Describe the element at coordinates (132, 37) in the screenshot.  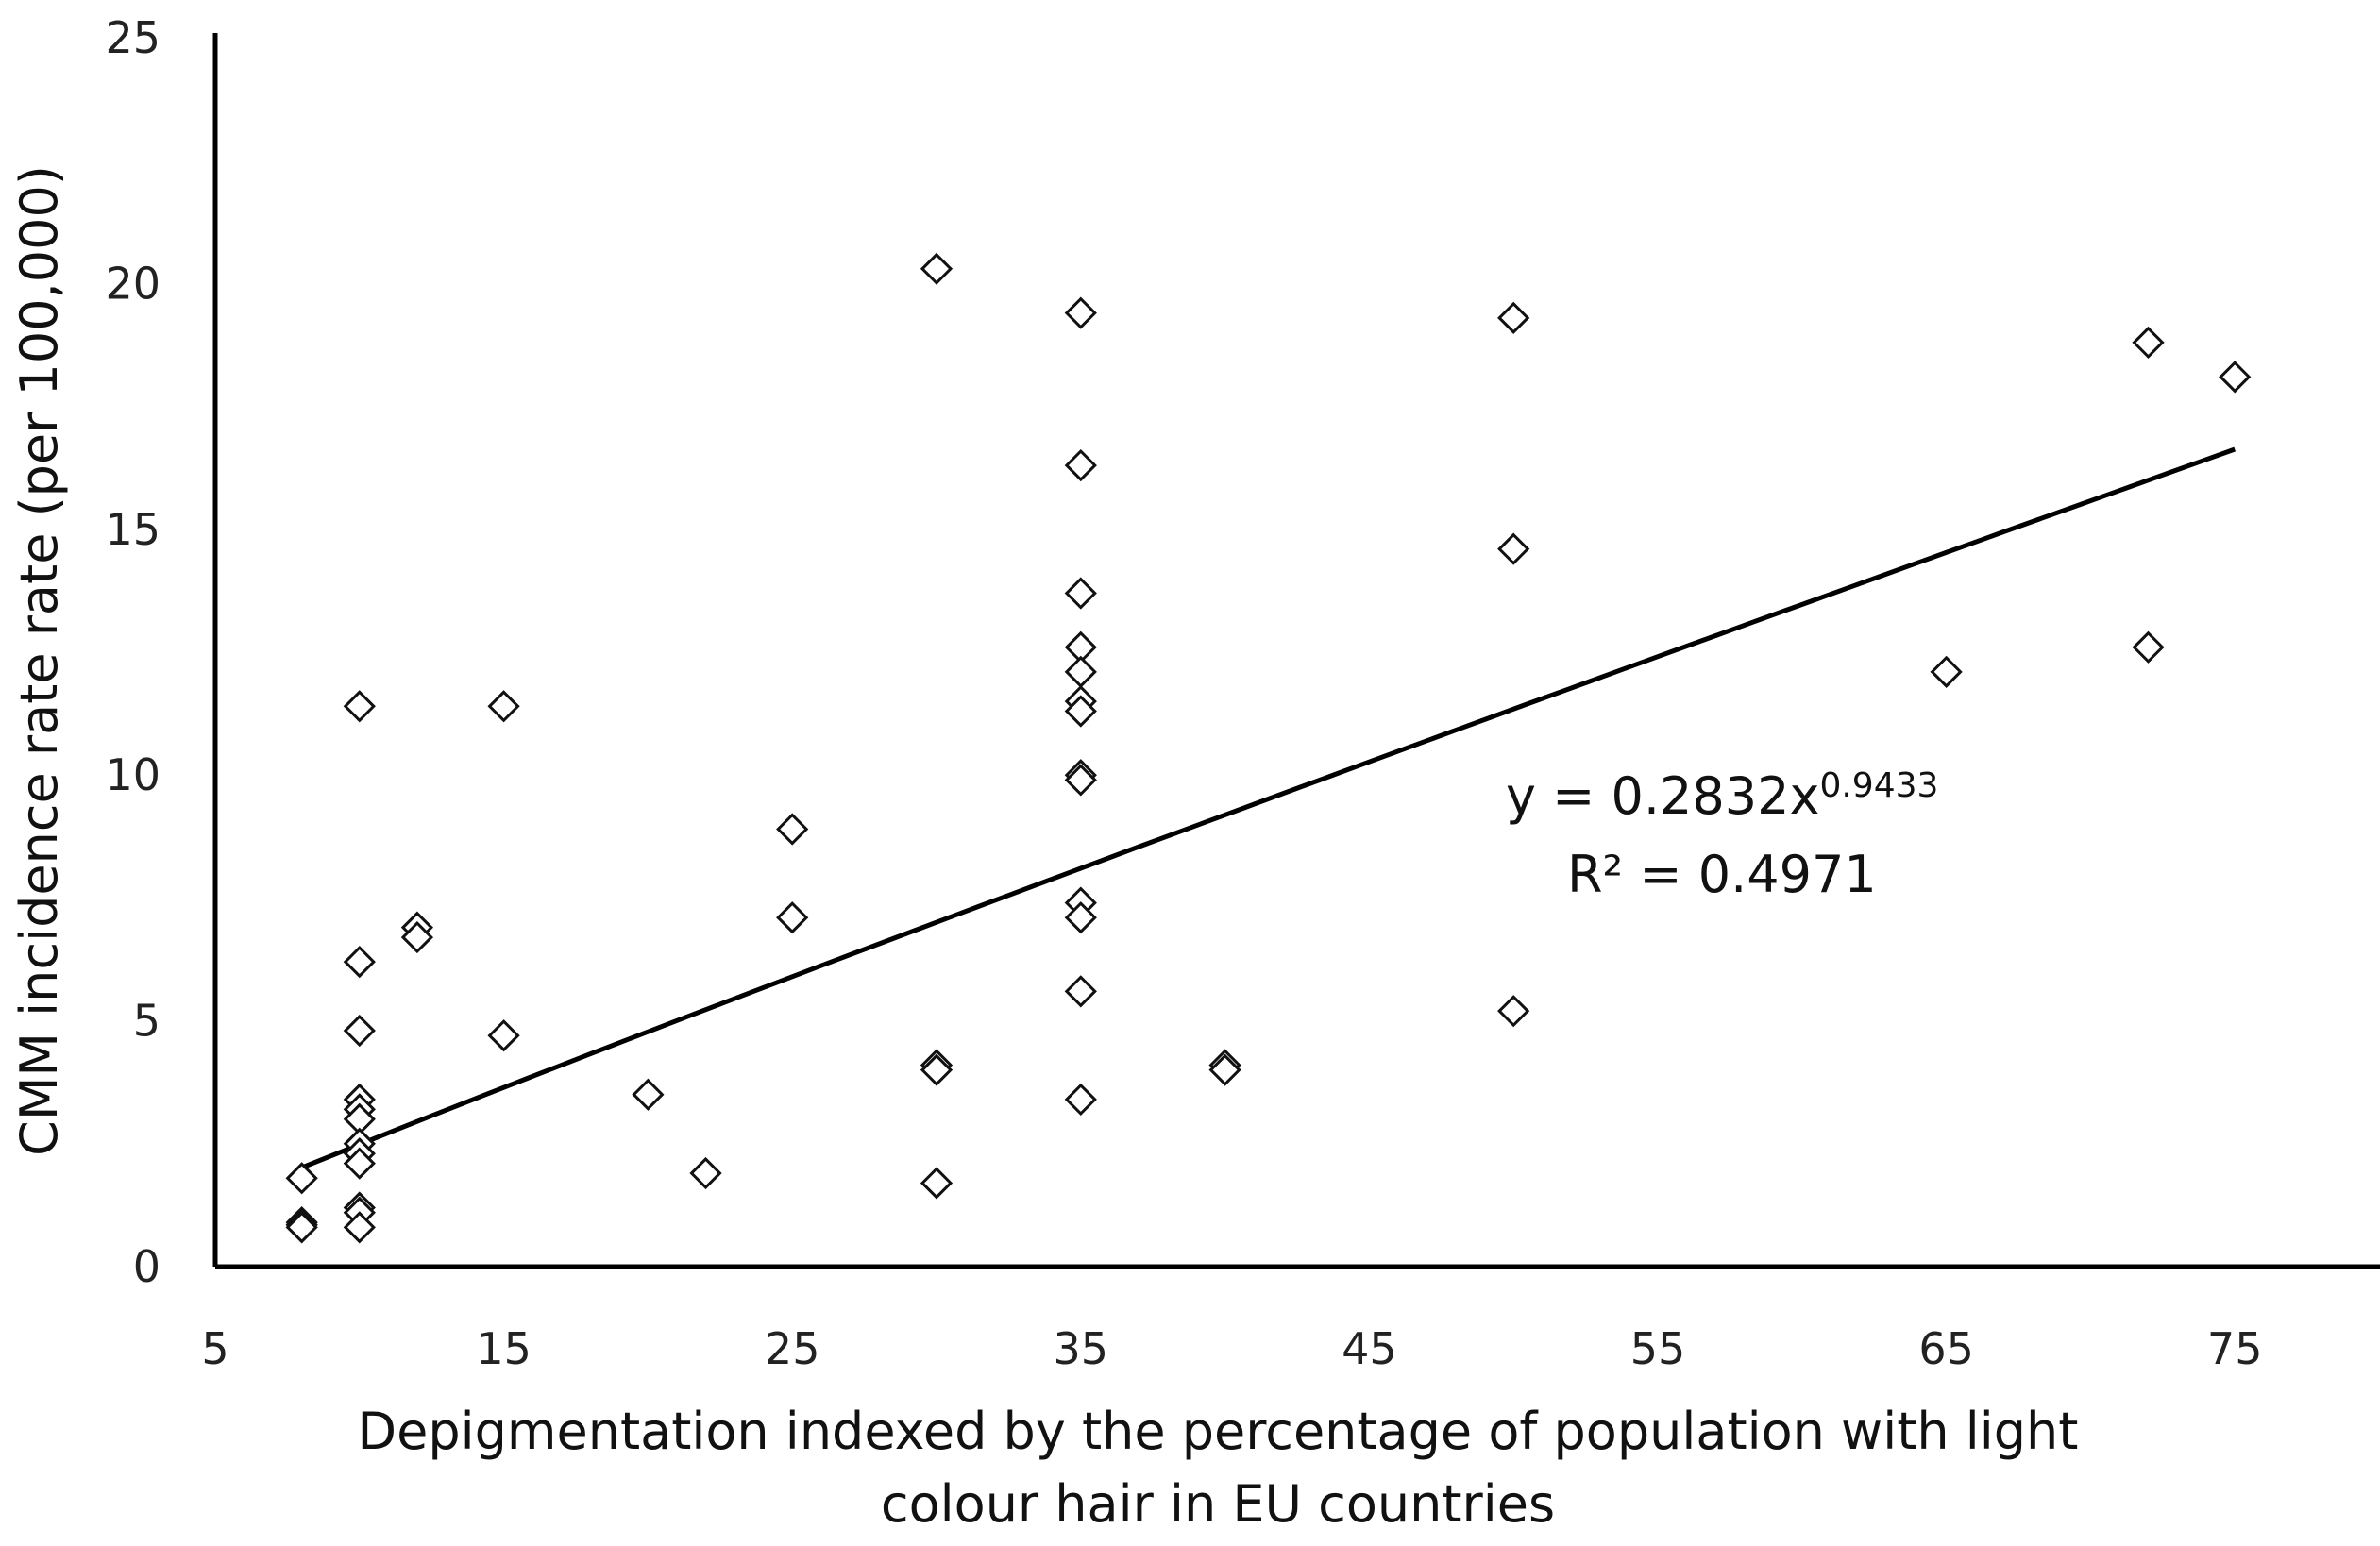
I see `y-tick-label: 25` at that location.